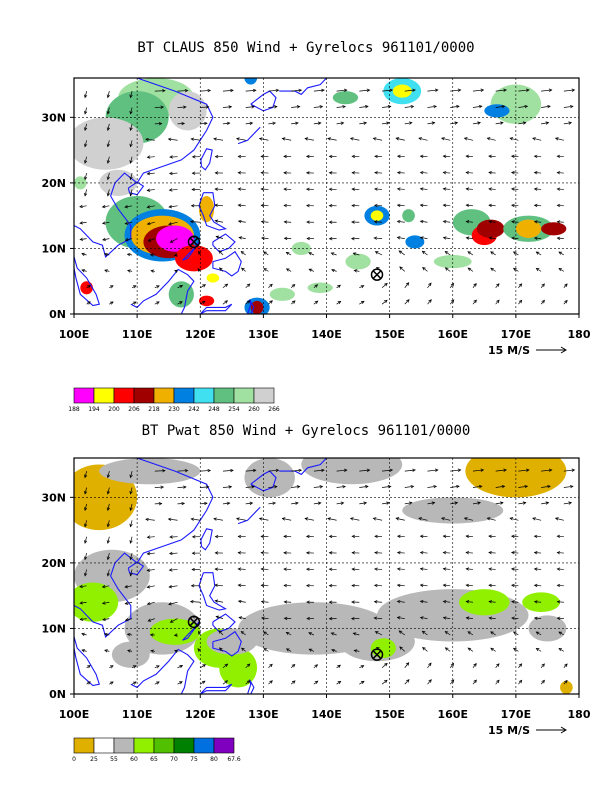  I want to click on colorbar-swatch, so click(204, 745).